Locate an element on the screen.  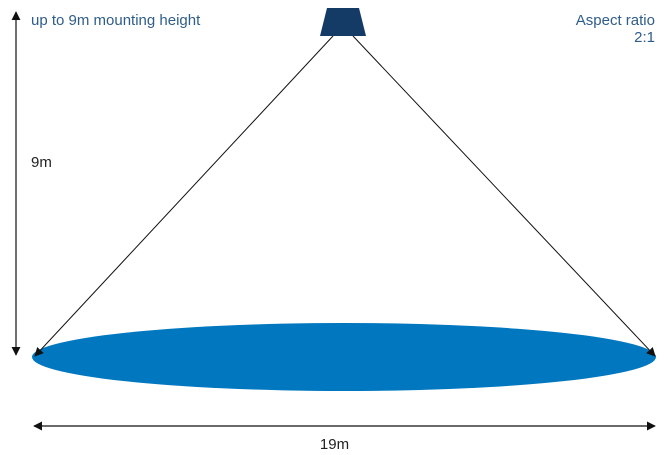
aspect-ratio-value: 2:1 is located at coordinates (644, 37).